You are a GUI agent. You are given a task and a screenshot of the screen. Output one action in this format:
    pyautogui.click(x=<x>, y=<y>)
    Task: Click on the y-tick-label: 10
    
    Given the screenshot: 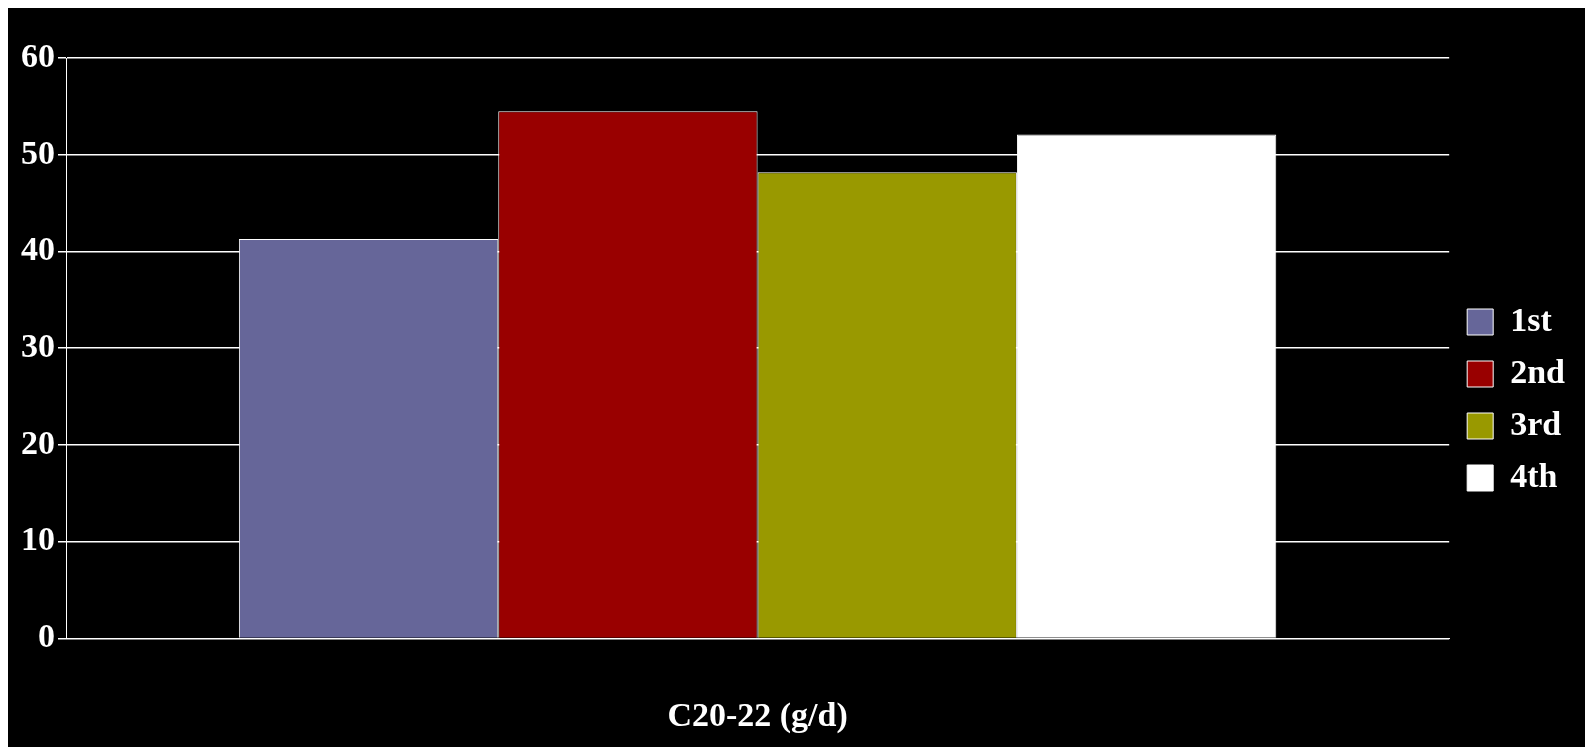 What is the action you would take?
    pyautogui.click(x=38, y=539)
    